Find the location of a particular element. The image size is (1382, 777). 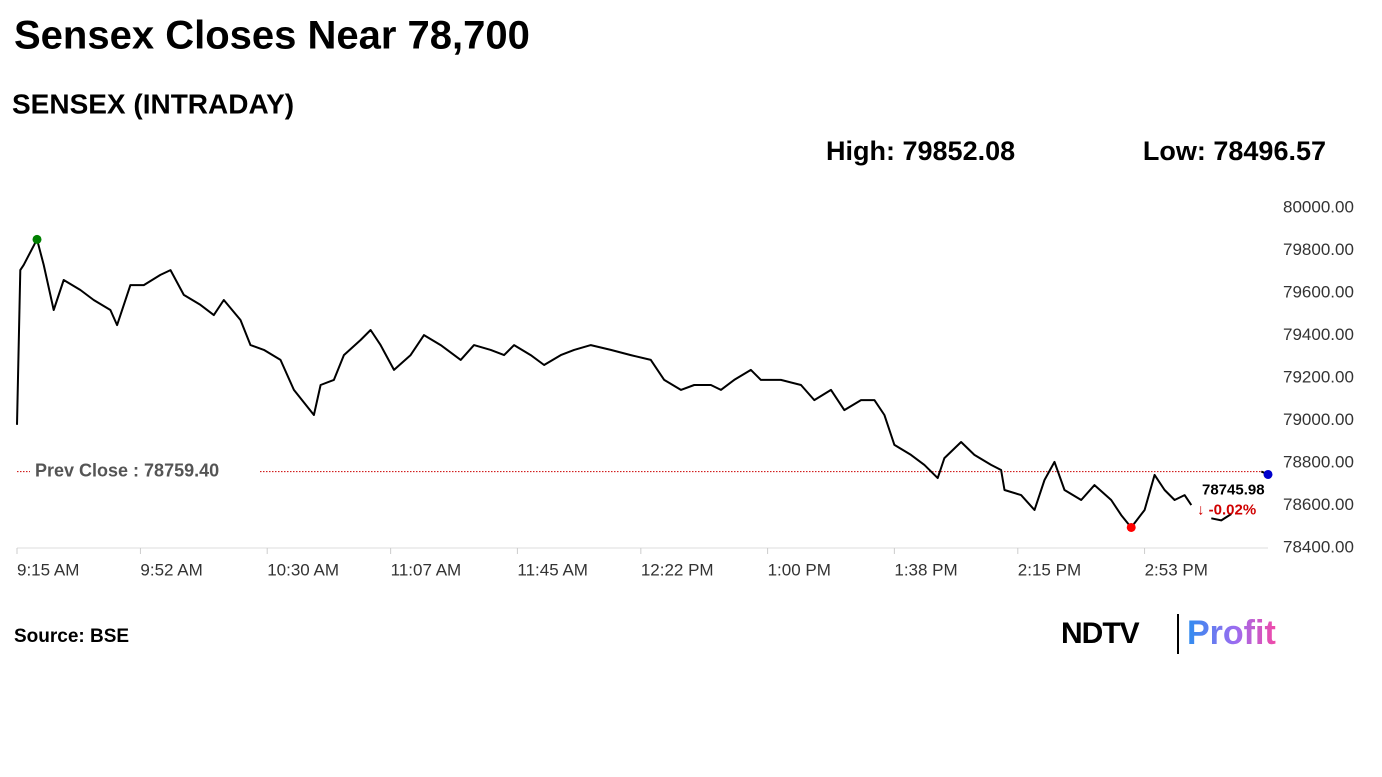

y-tick-label: 79000.00 is located at coordinates (1318, 419).